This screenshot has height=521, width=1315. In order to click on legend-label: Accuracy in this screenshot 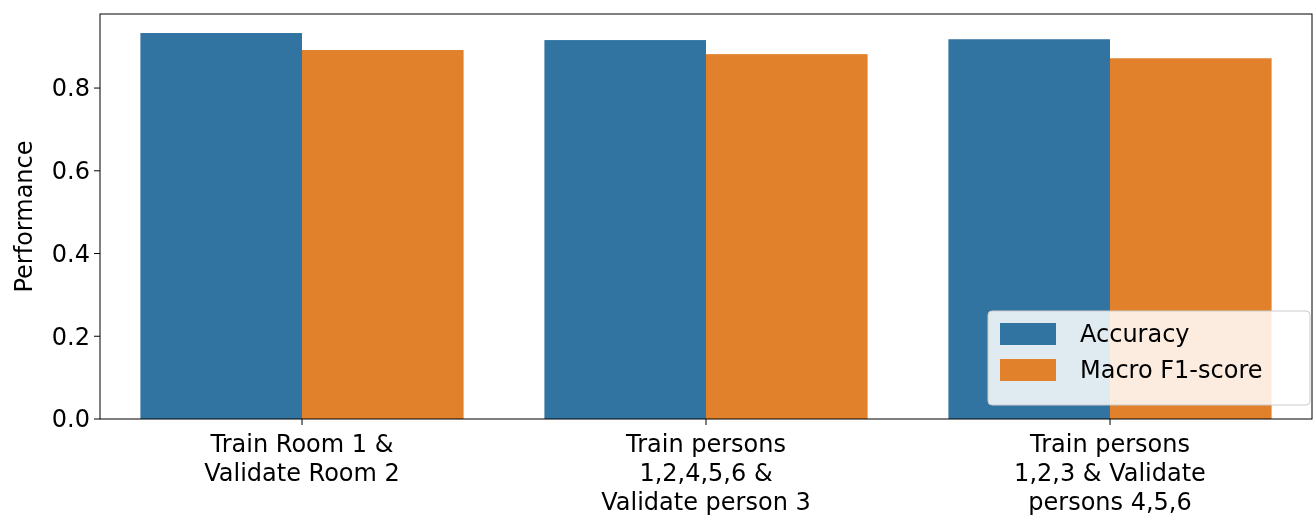, I will do `click(1135, 334)`.